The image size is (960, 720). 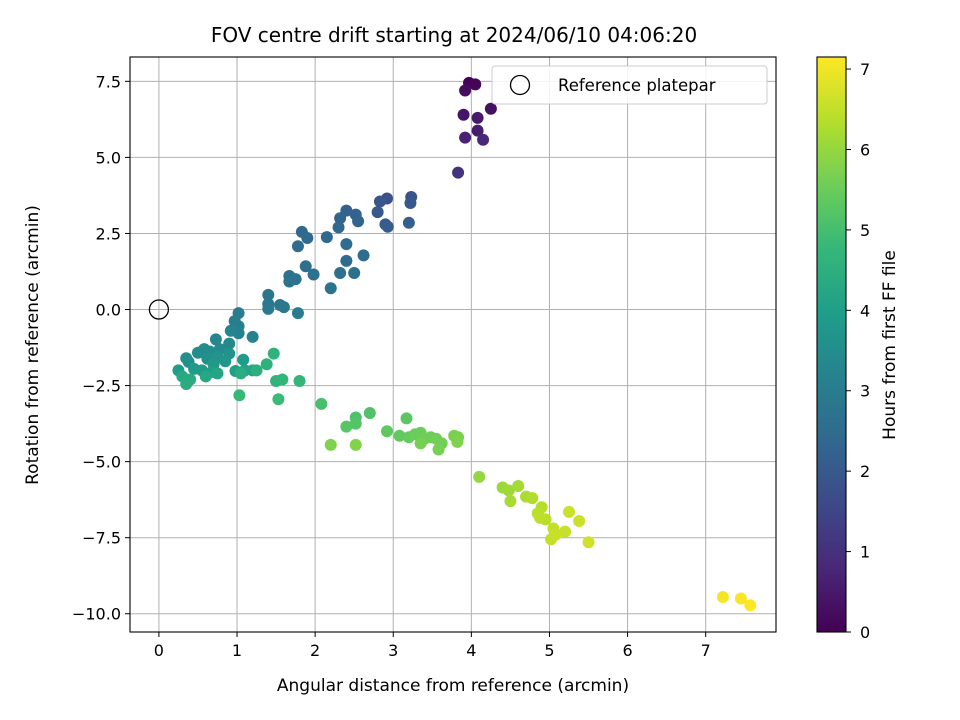 I want to click on colorbar-frame, so click(x=831, y=344).